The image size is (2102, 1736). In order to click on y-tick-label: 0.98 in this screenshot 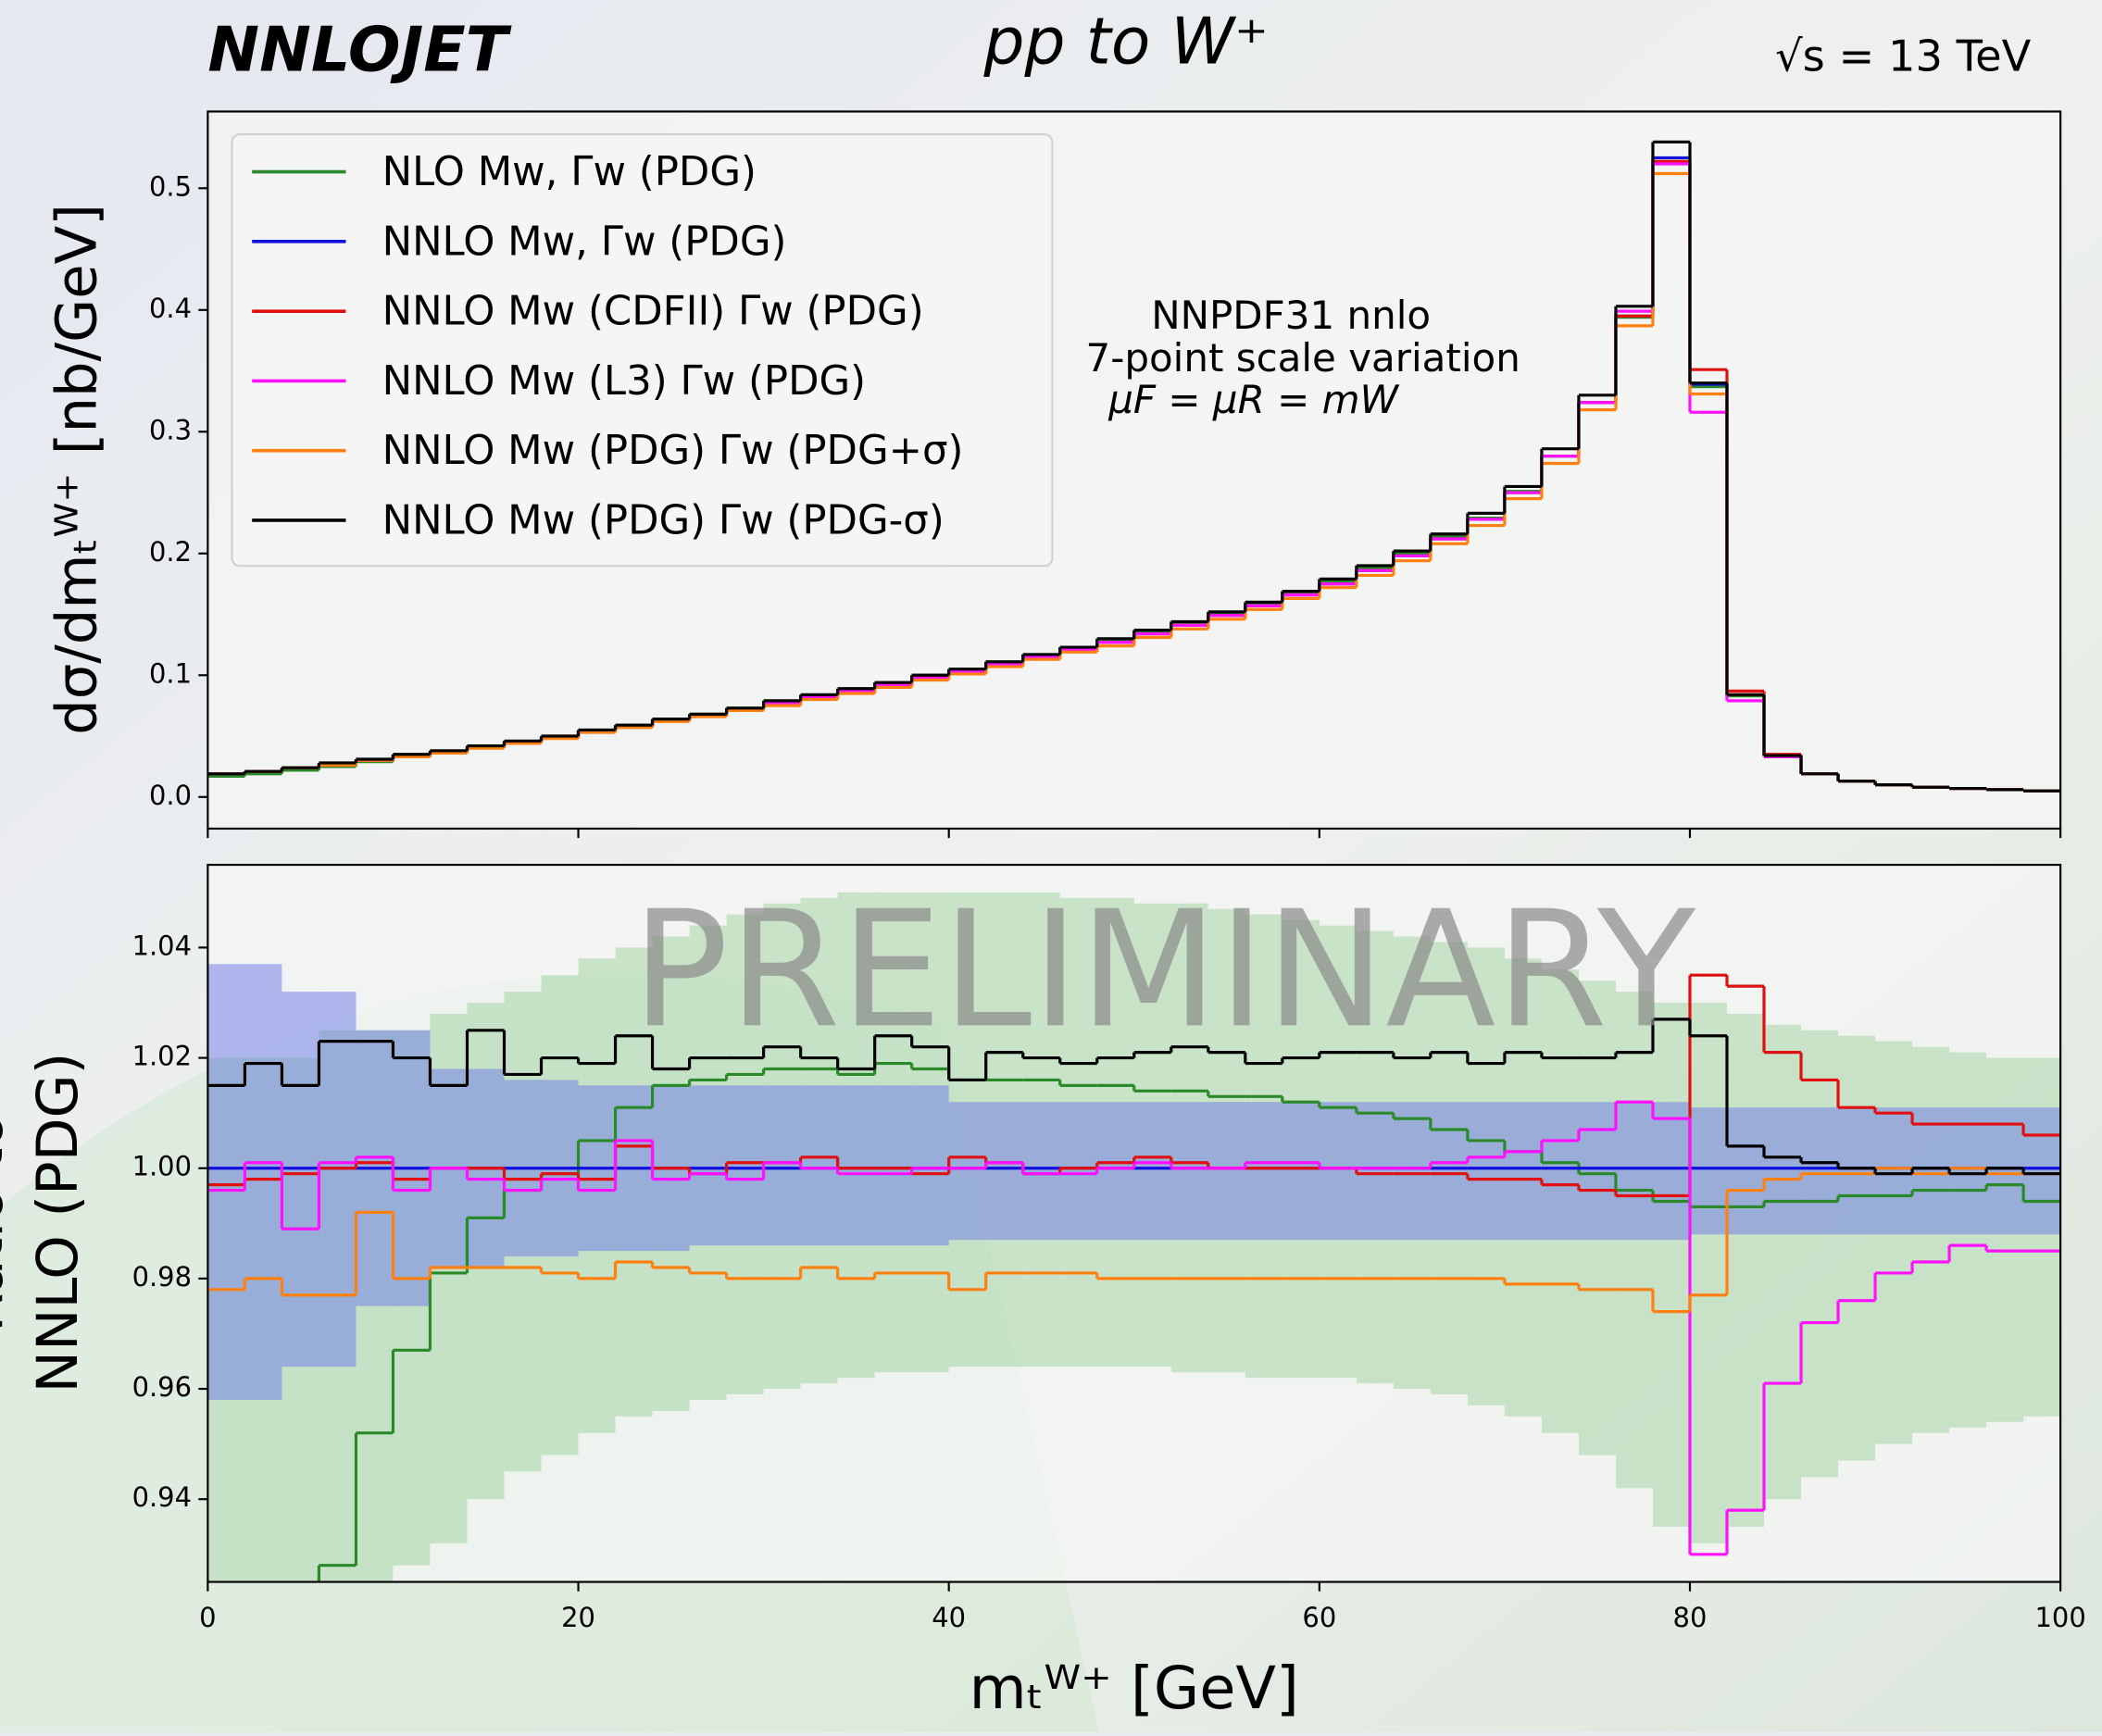, I will do `click(162, 1277)`.